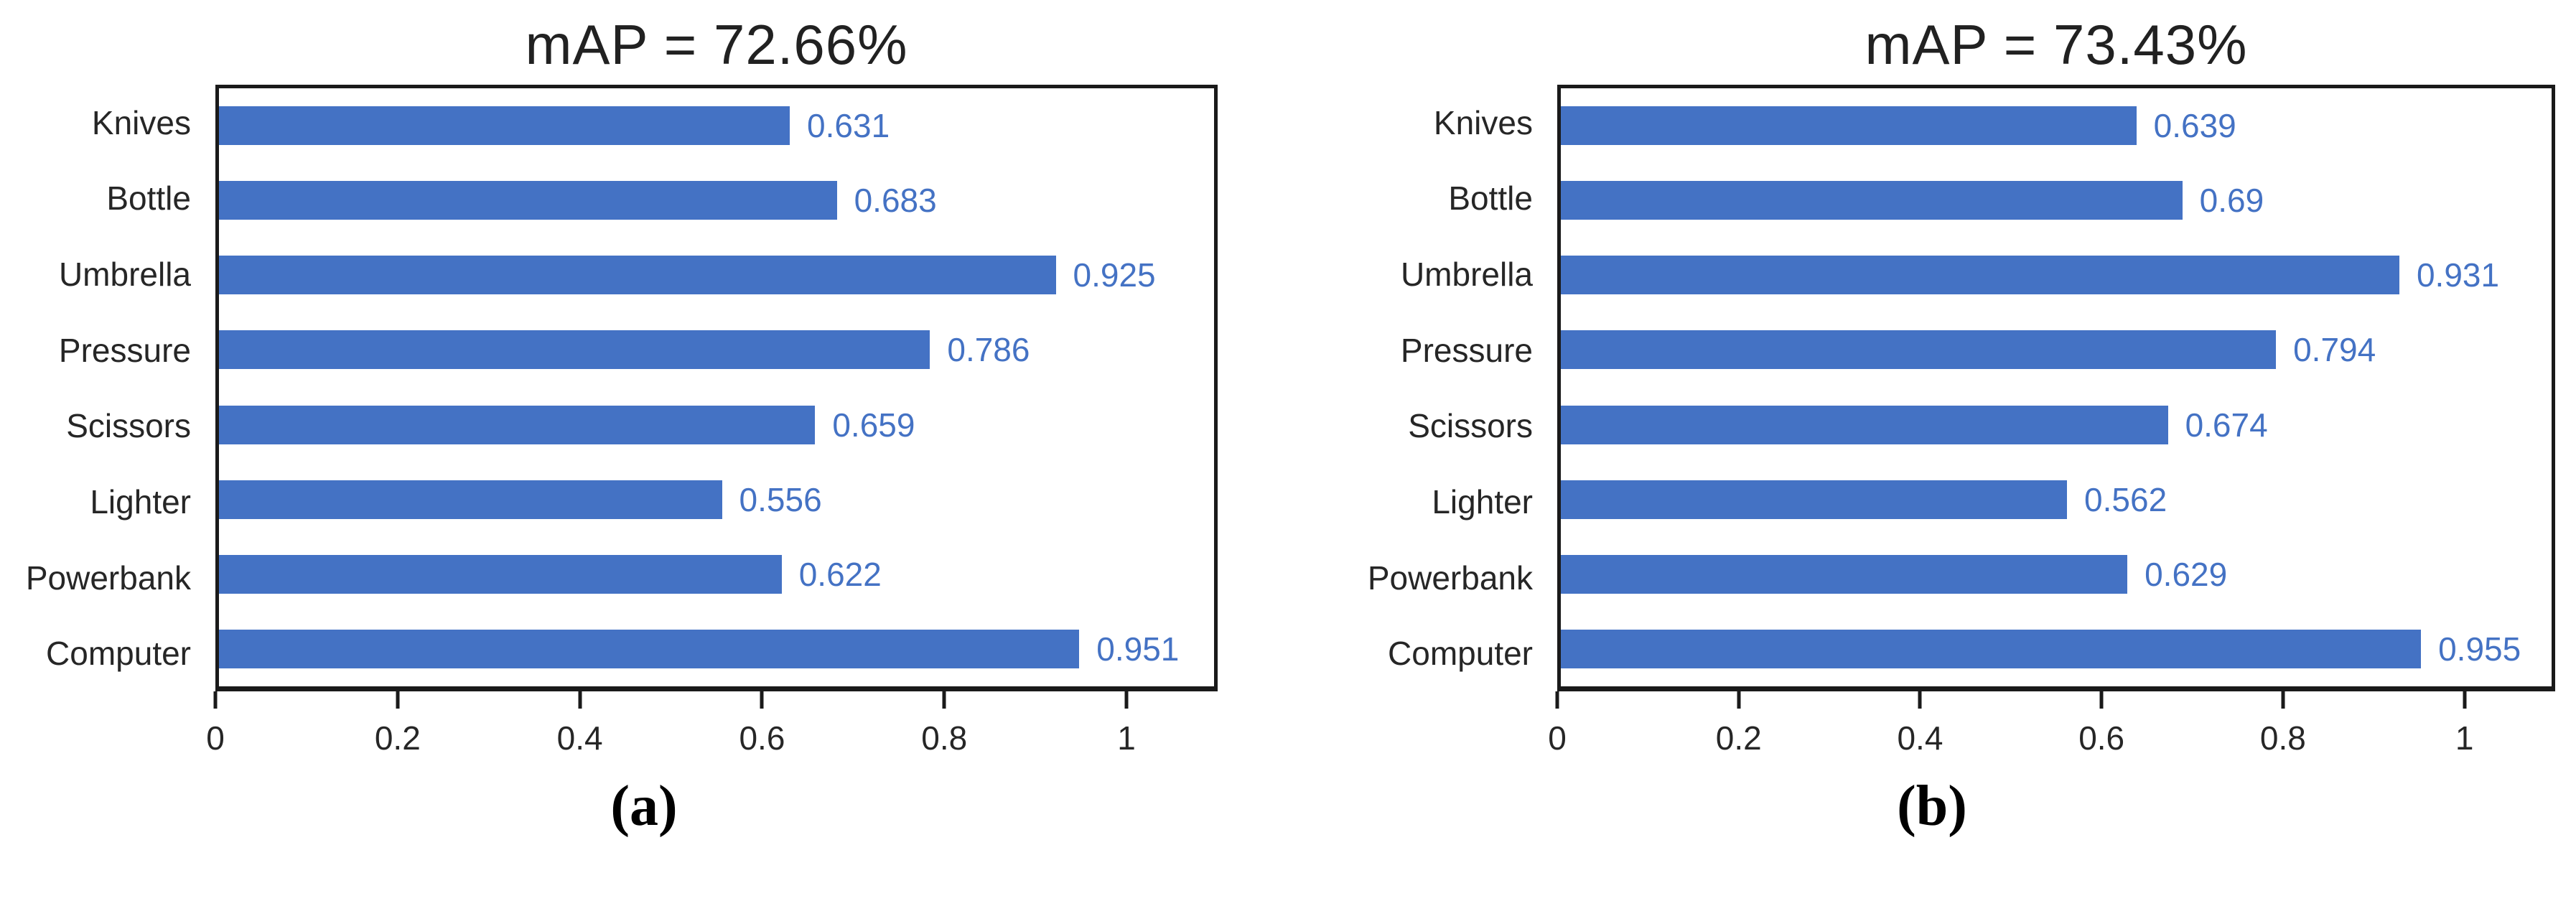 Image resolution: width=2576 pixels, height=901 pixels. I want to click on bar-row: 0.556, so click(716, 500).